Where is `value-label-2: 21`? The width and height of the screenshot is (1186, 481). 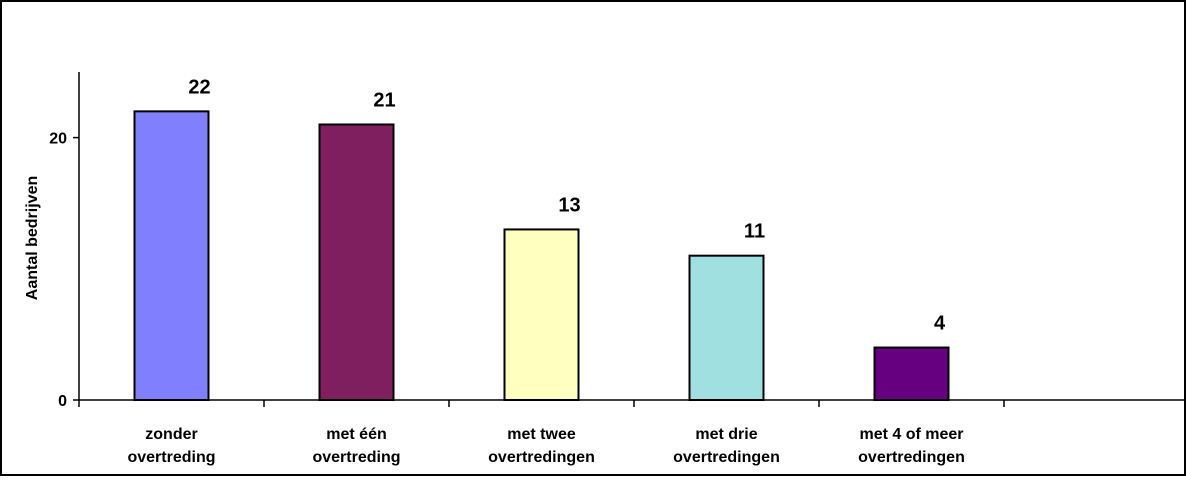
value-label-2: 21 is located at coordinates (384, 100).